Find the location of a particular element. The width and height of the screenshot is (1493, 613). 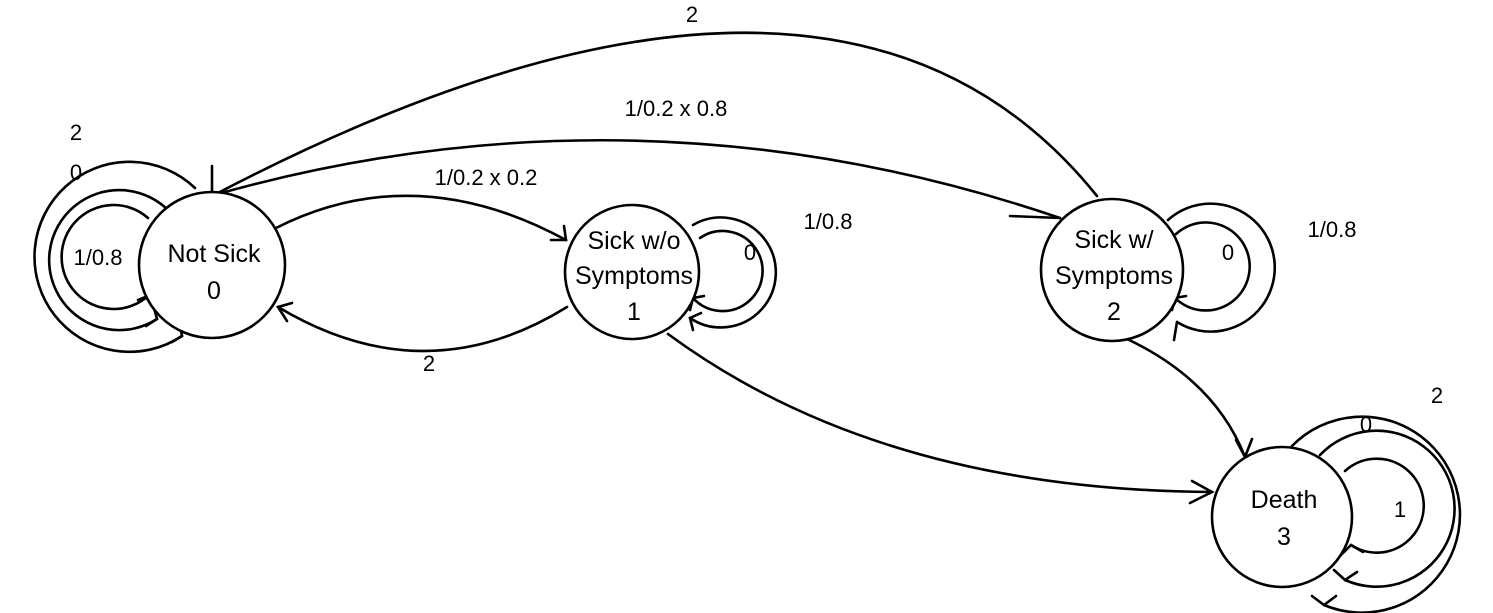

edge-not-sick-self-middle is located at coordinates (109, 260).